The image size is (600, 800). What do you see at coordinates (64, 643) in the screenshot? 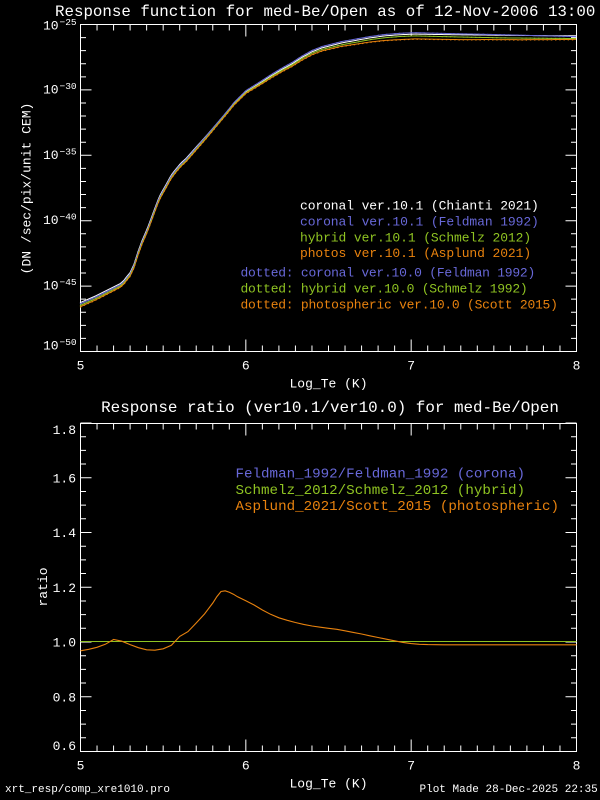
I see `svg-text: 1.0` at bounding box center [64, 643].